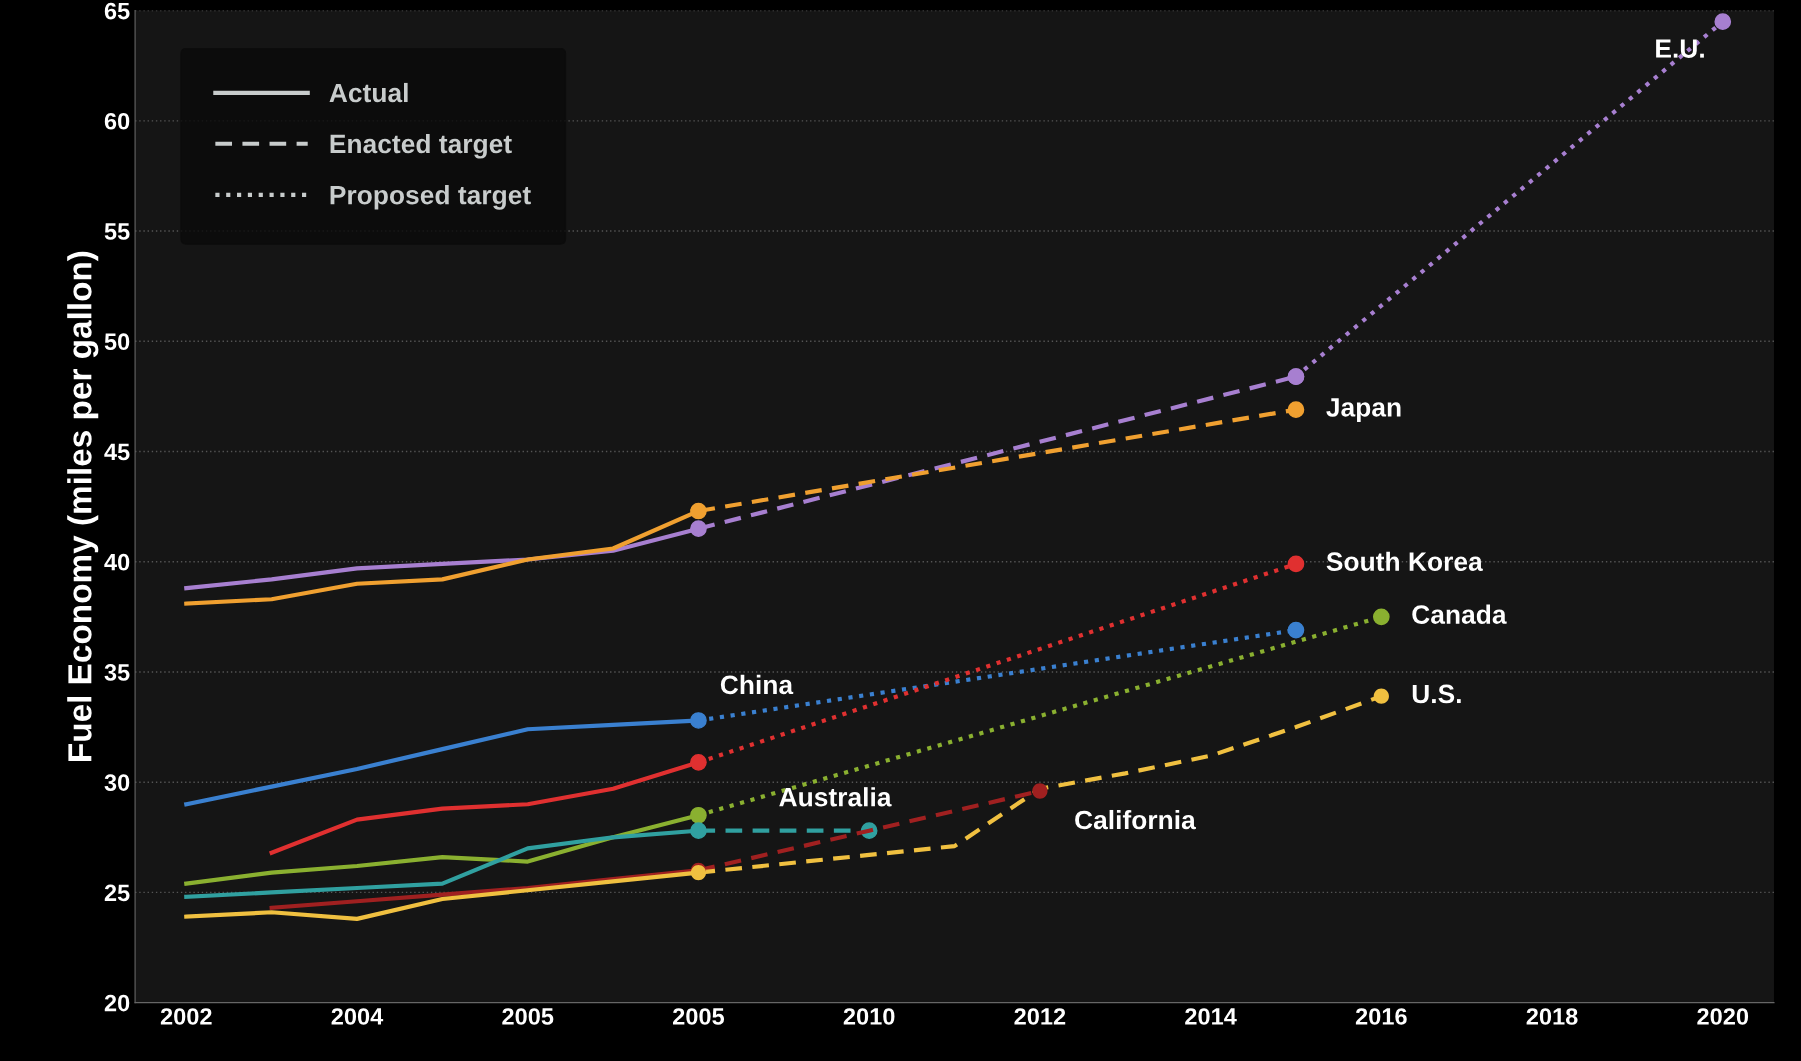 The width and height of the screenshot is (1801, 1061). I want to click on series-label: Canada, so click(1459, 614).